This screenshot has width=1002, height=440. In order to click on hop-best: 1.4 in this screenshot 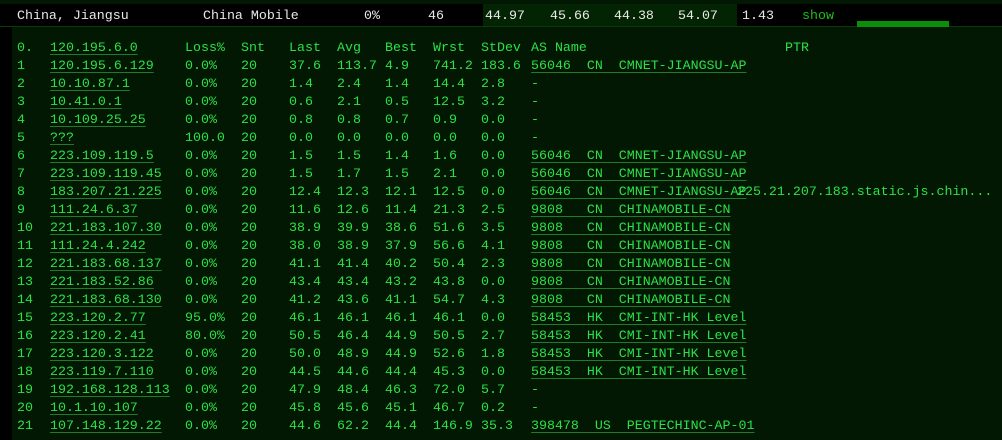, I will do `click(397, 155)`.